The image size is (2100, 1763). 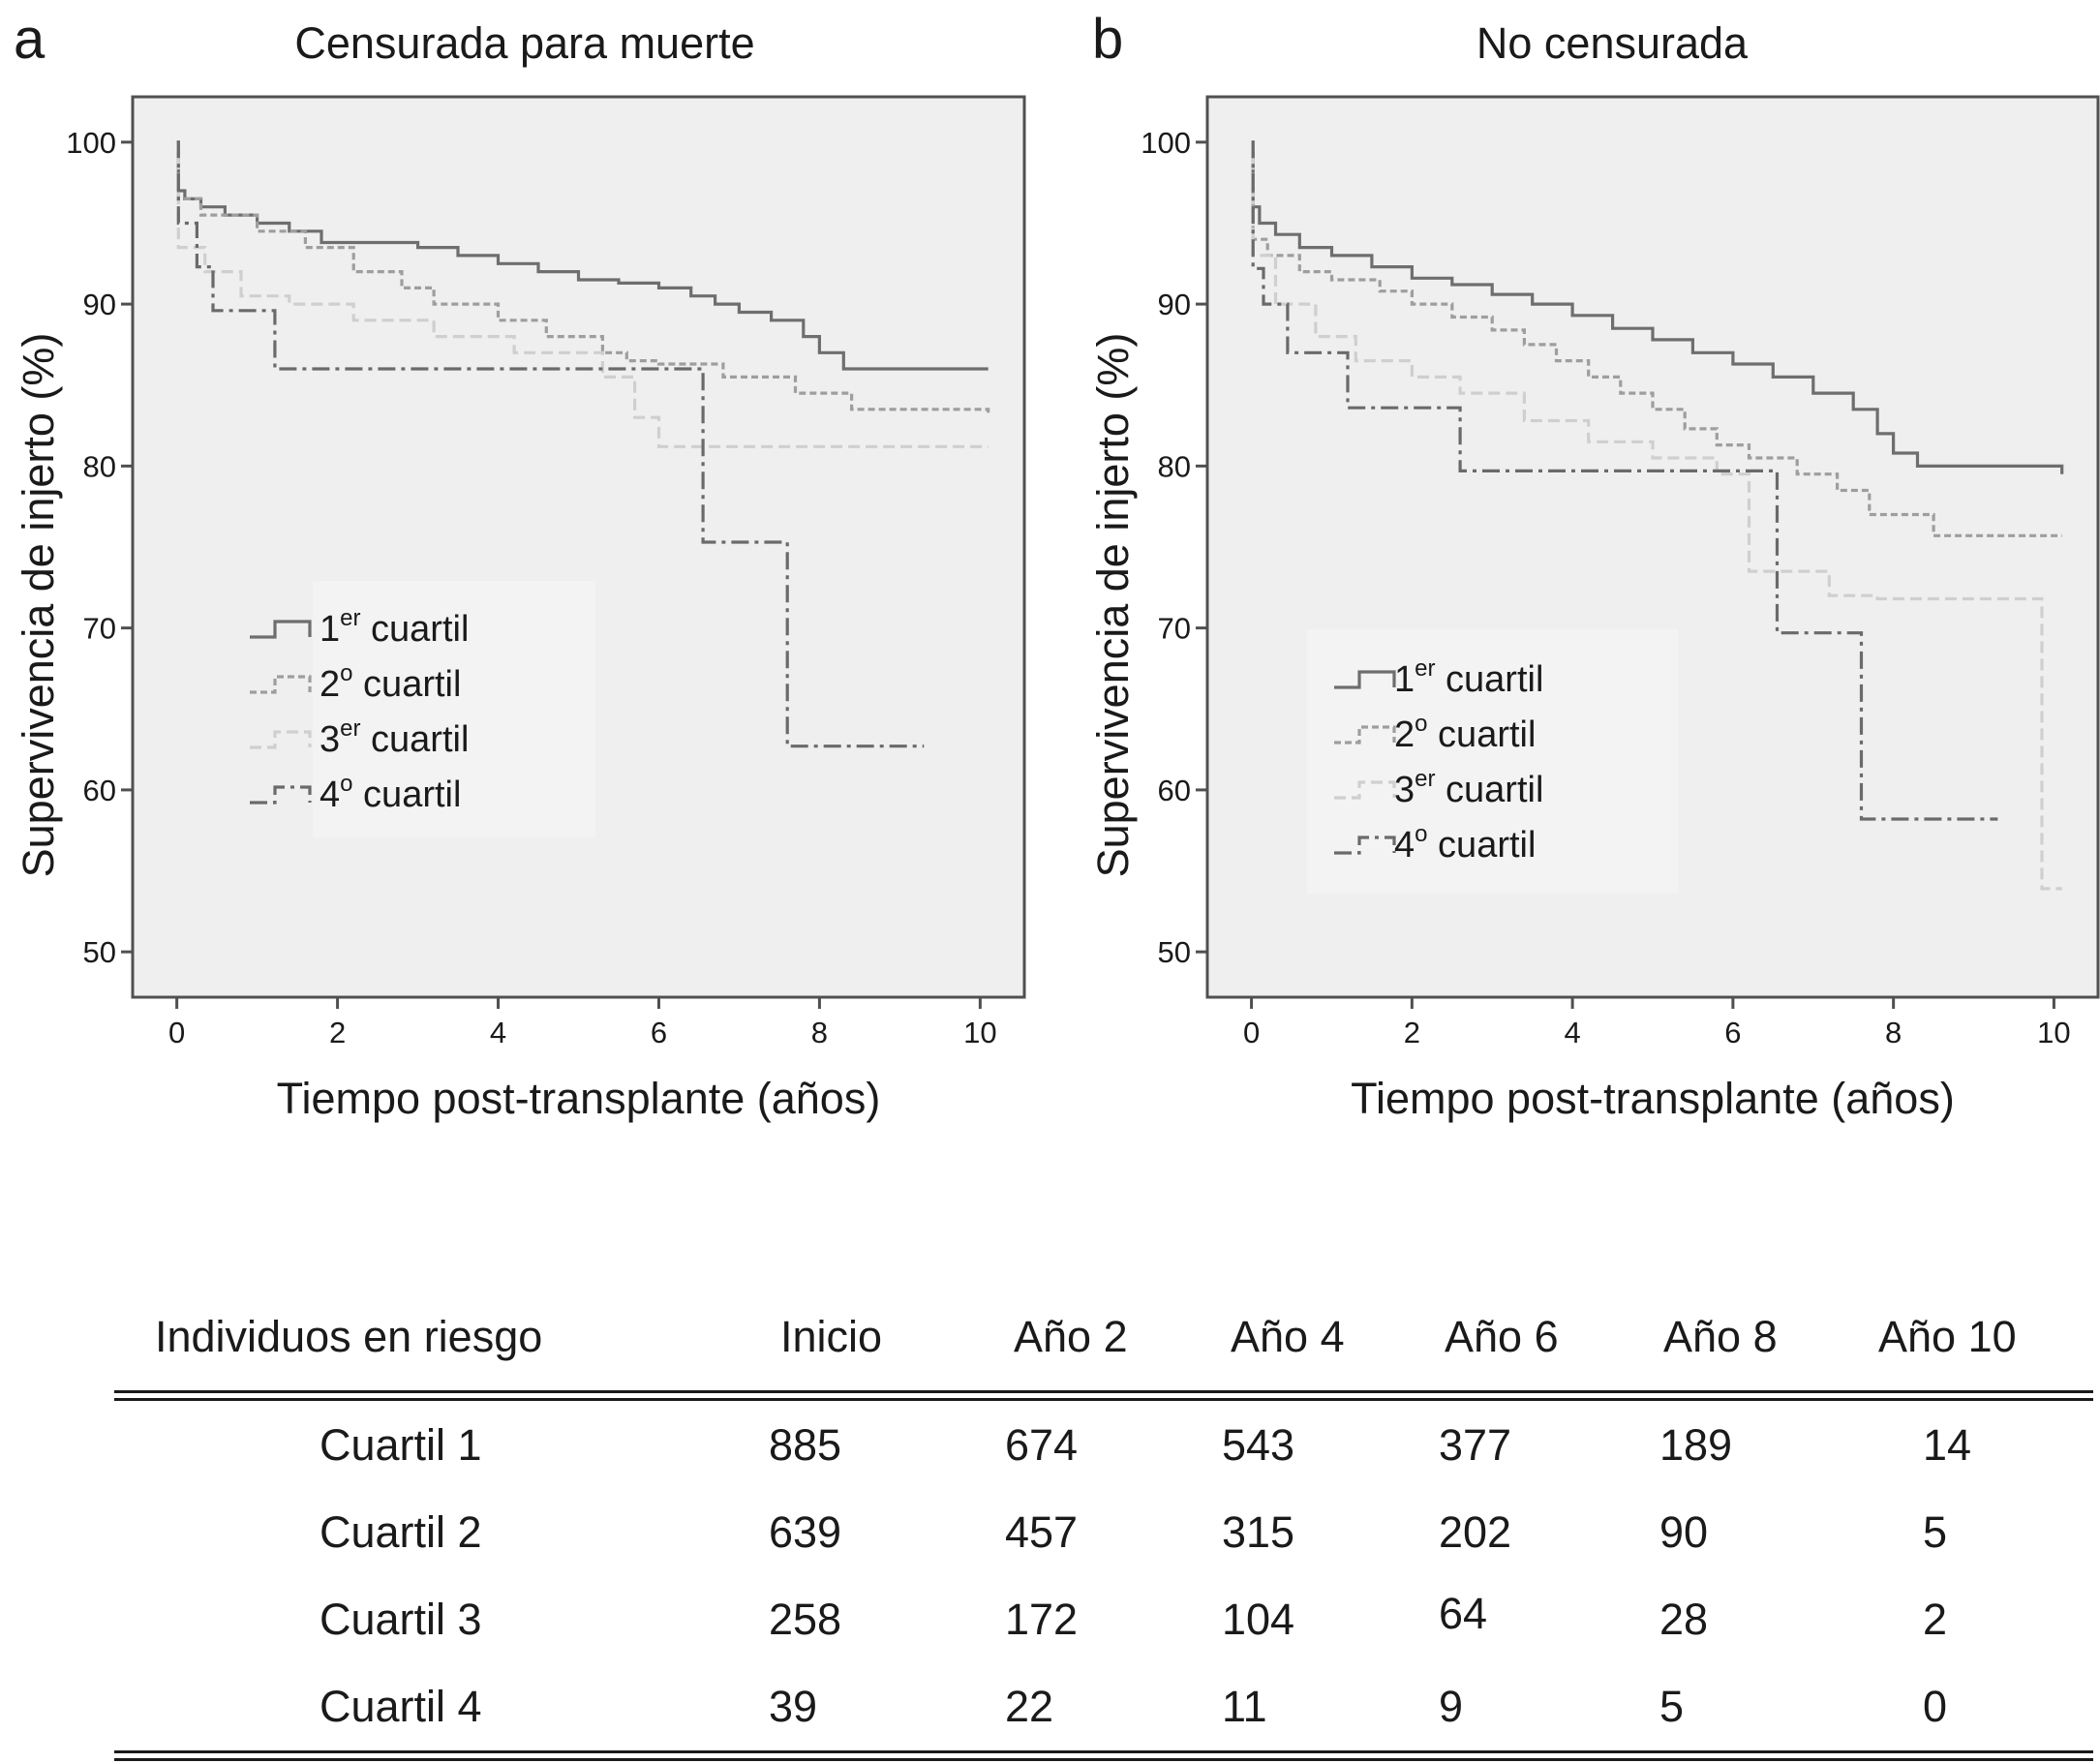 I want to click on risk-value: 2, so click(x=1935, y=1620).